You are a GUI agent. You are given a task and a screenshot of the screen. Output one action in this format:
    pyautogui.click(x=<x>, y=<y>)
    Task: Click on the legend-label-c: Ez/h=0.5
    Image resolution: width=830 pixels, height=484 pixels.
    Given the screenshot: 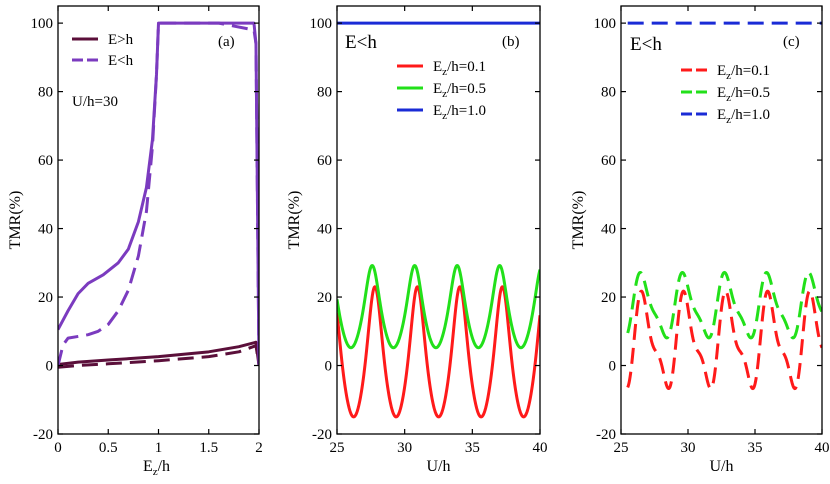 What is the action you would take?
    pyautogui.click(x=743, y=94)
    